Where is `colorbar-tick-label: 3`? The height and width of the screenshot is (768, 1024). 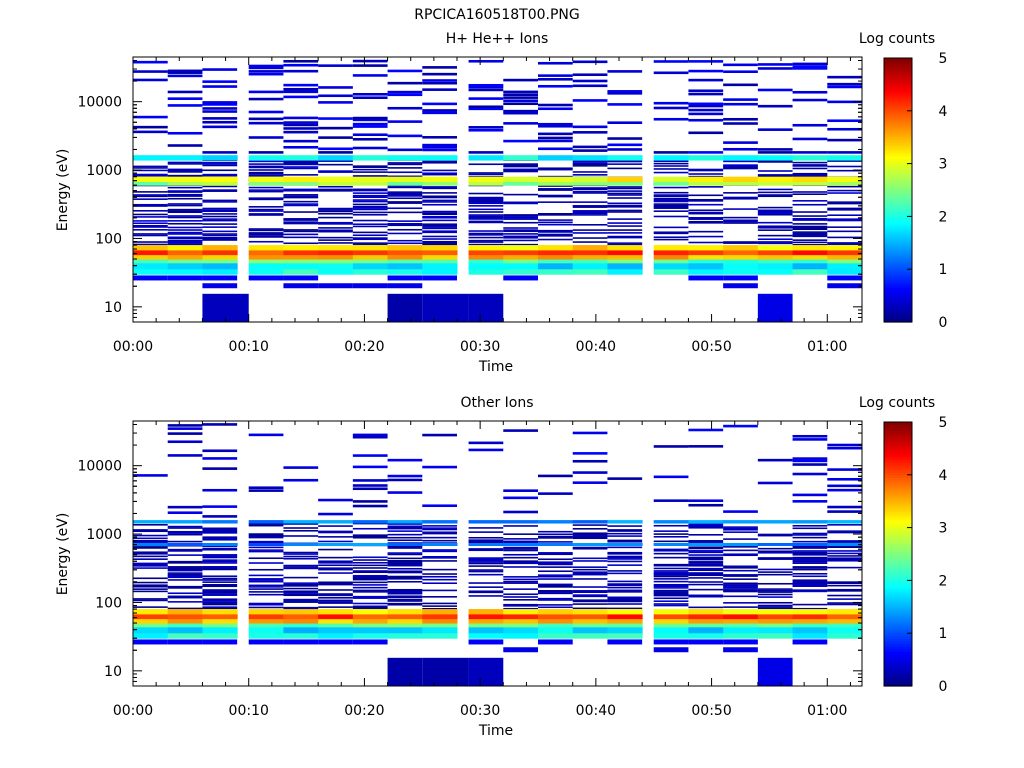 colorbar-tick-label: 3 is located at coordinates (943, 165).